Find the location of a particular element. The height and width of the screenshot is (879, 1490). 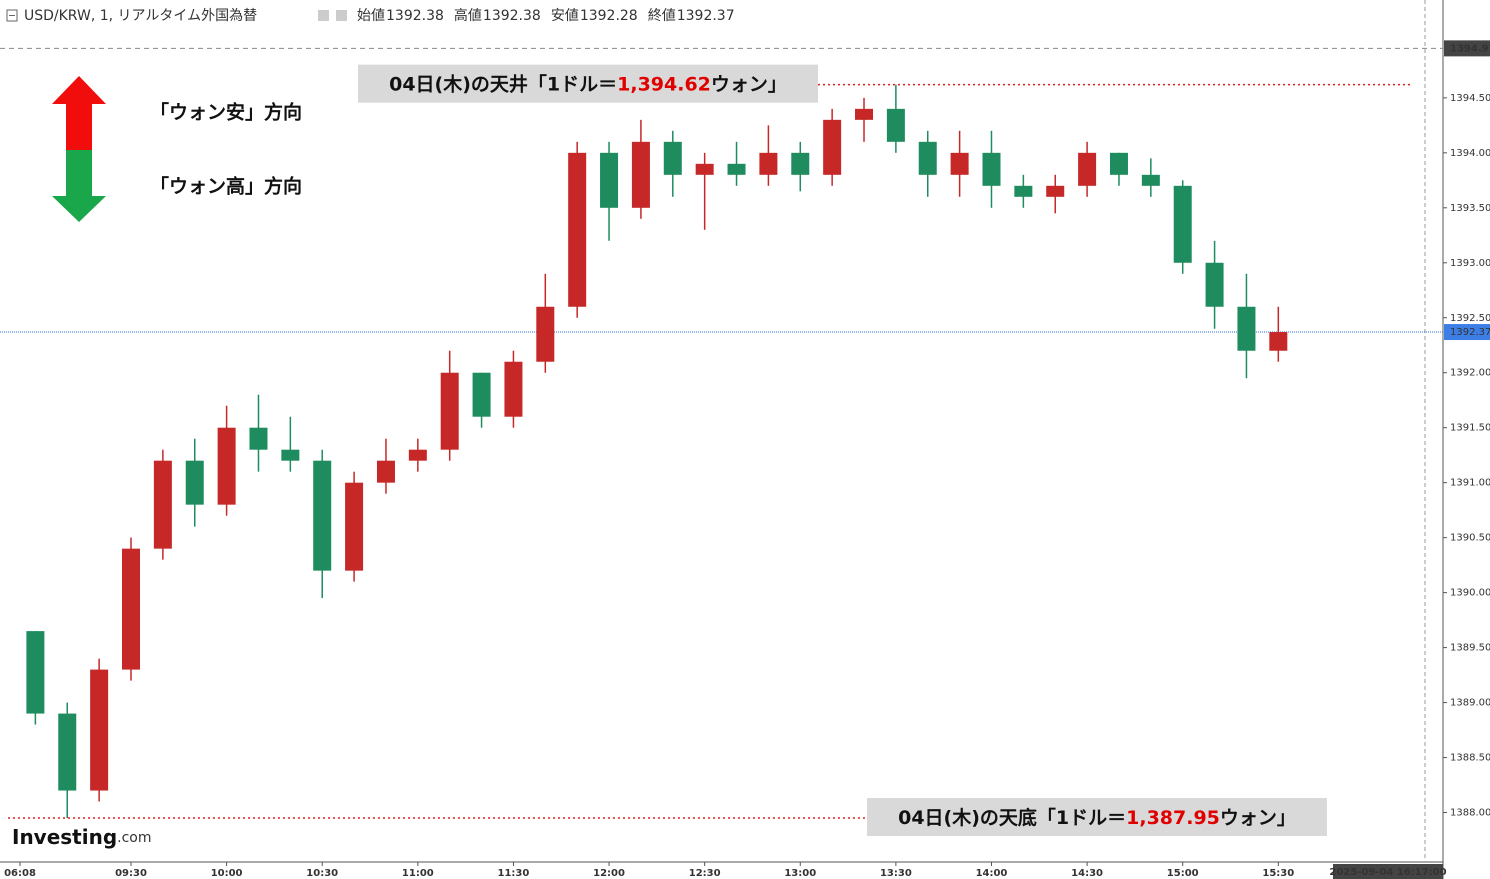

y-tick-label: 1391.50 is located at coordinates (1470, 428).